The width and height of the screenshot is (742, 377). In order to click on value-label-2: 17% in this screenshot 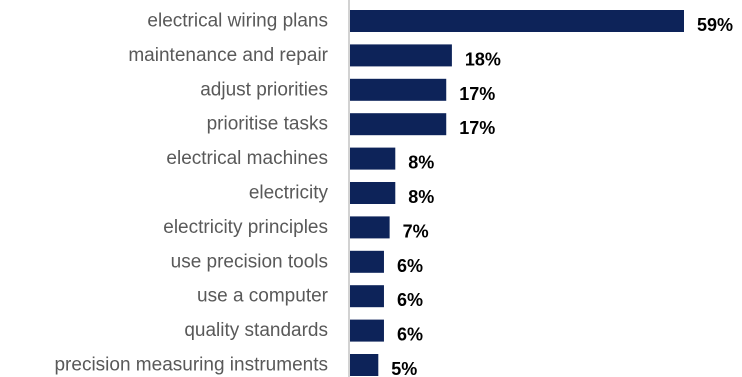, I will do `click(477, 94)`.